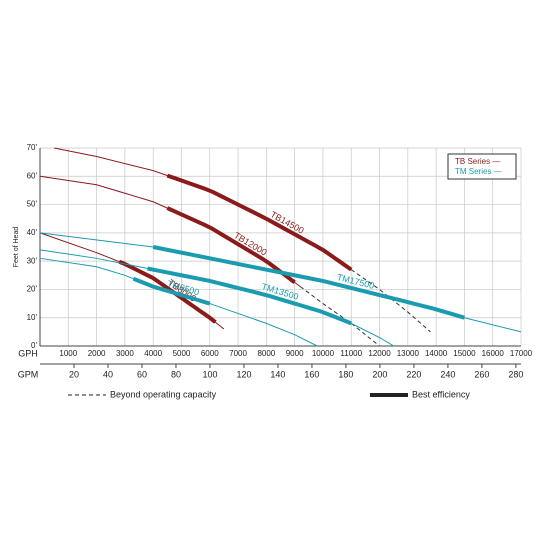 The image size is (546, 546). I want to click on legend-box, so click(482, 166).